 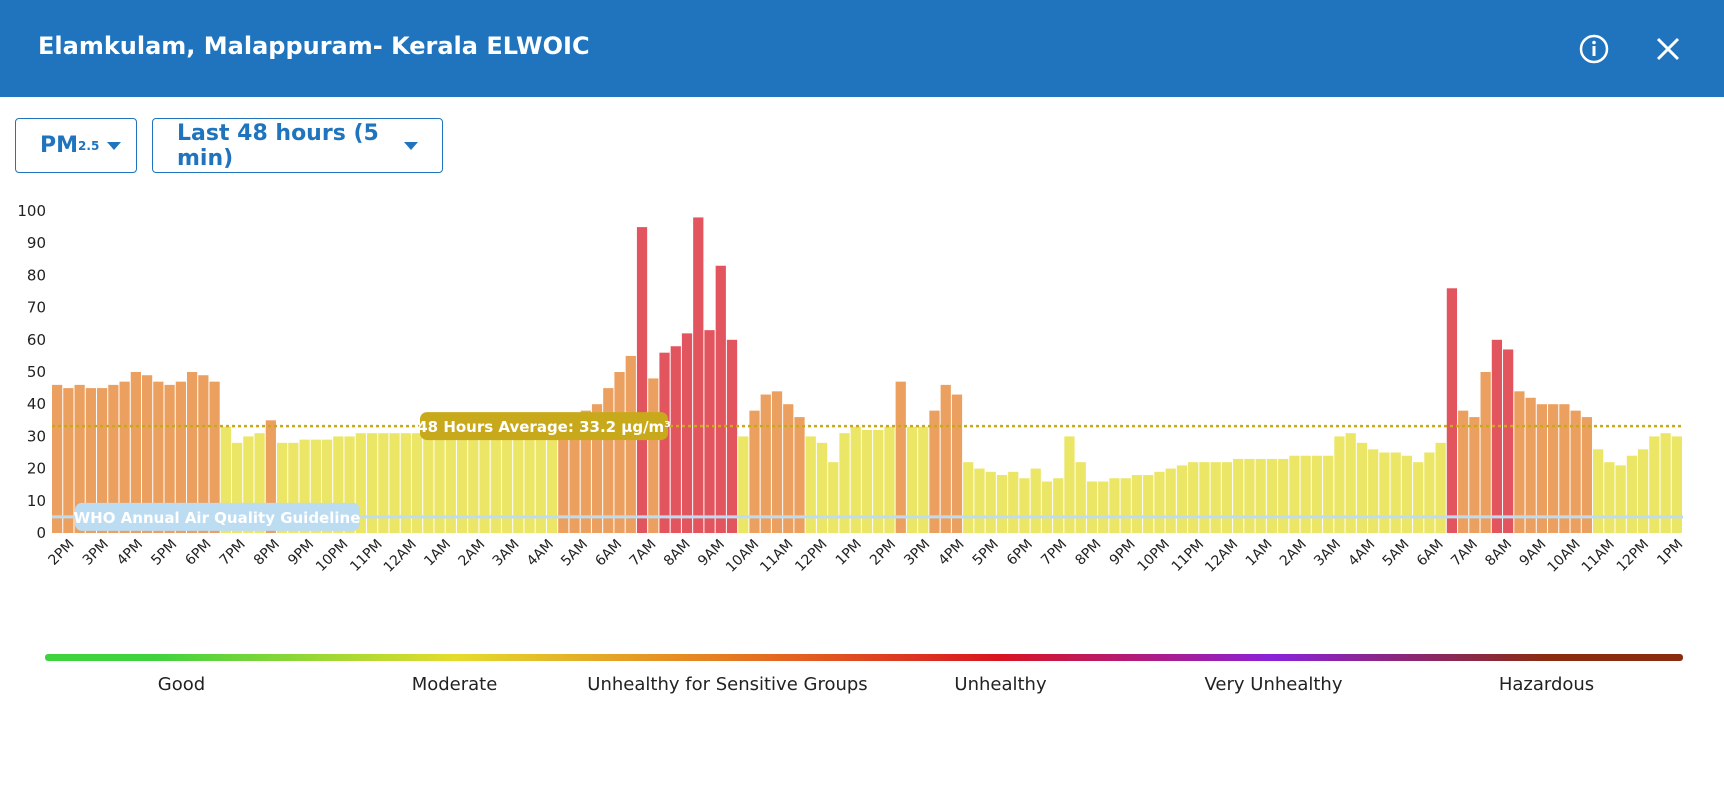 What do you see at coordinates (36, 243) in the screenshot?
I see `y-tick-label: 90` at bounding box center [36, 243].